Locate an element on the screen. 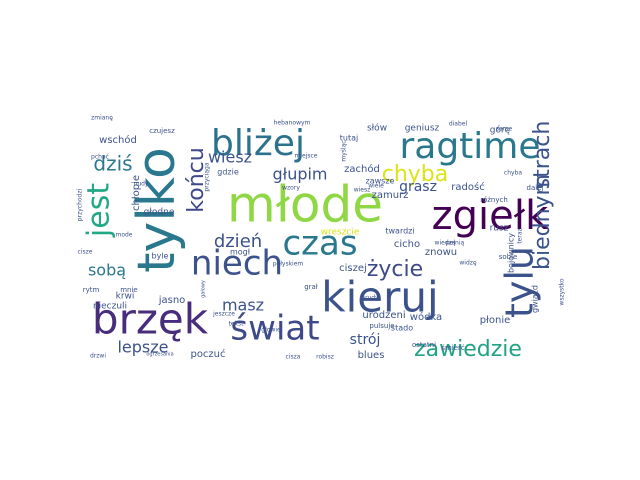 The image size is (640, 480). cloud-word: wszystko is located at coordinates (562, 291).